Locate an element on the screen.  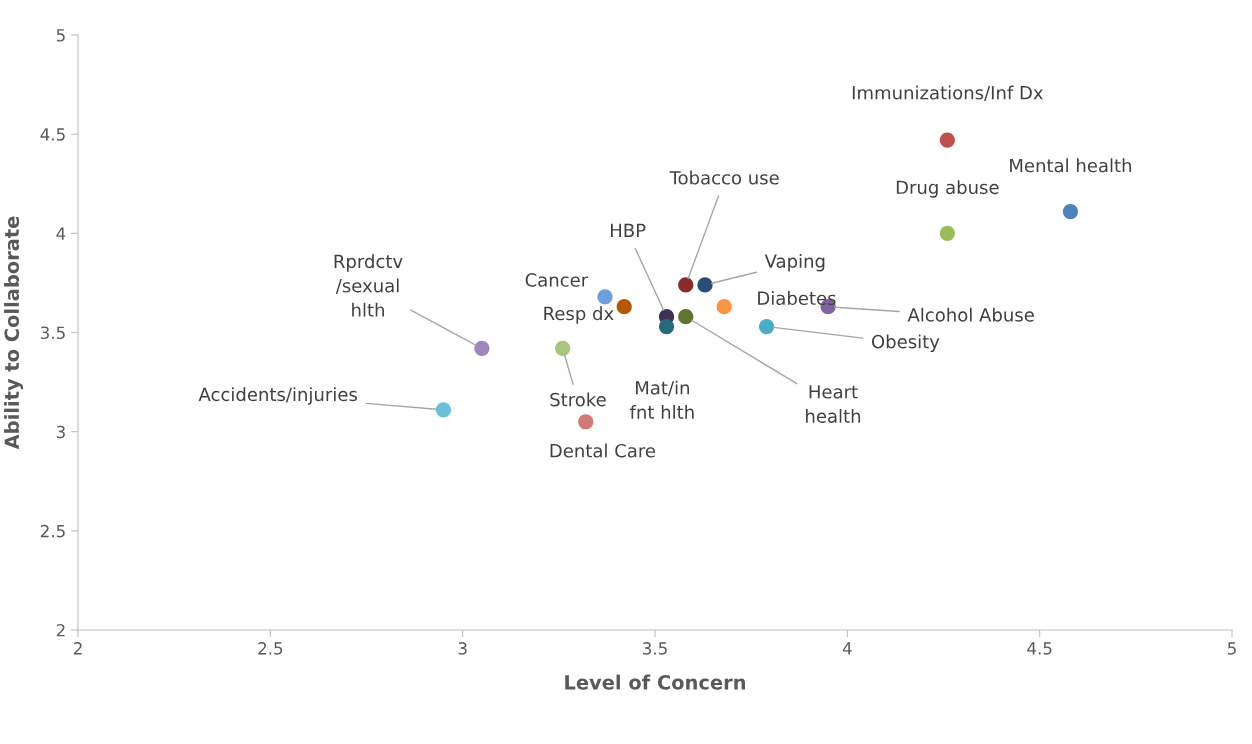
annotation: Rprdctv /sexual hlth is located at coordinates (368, 285).